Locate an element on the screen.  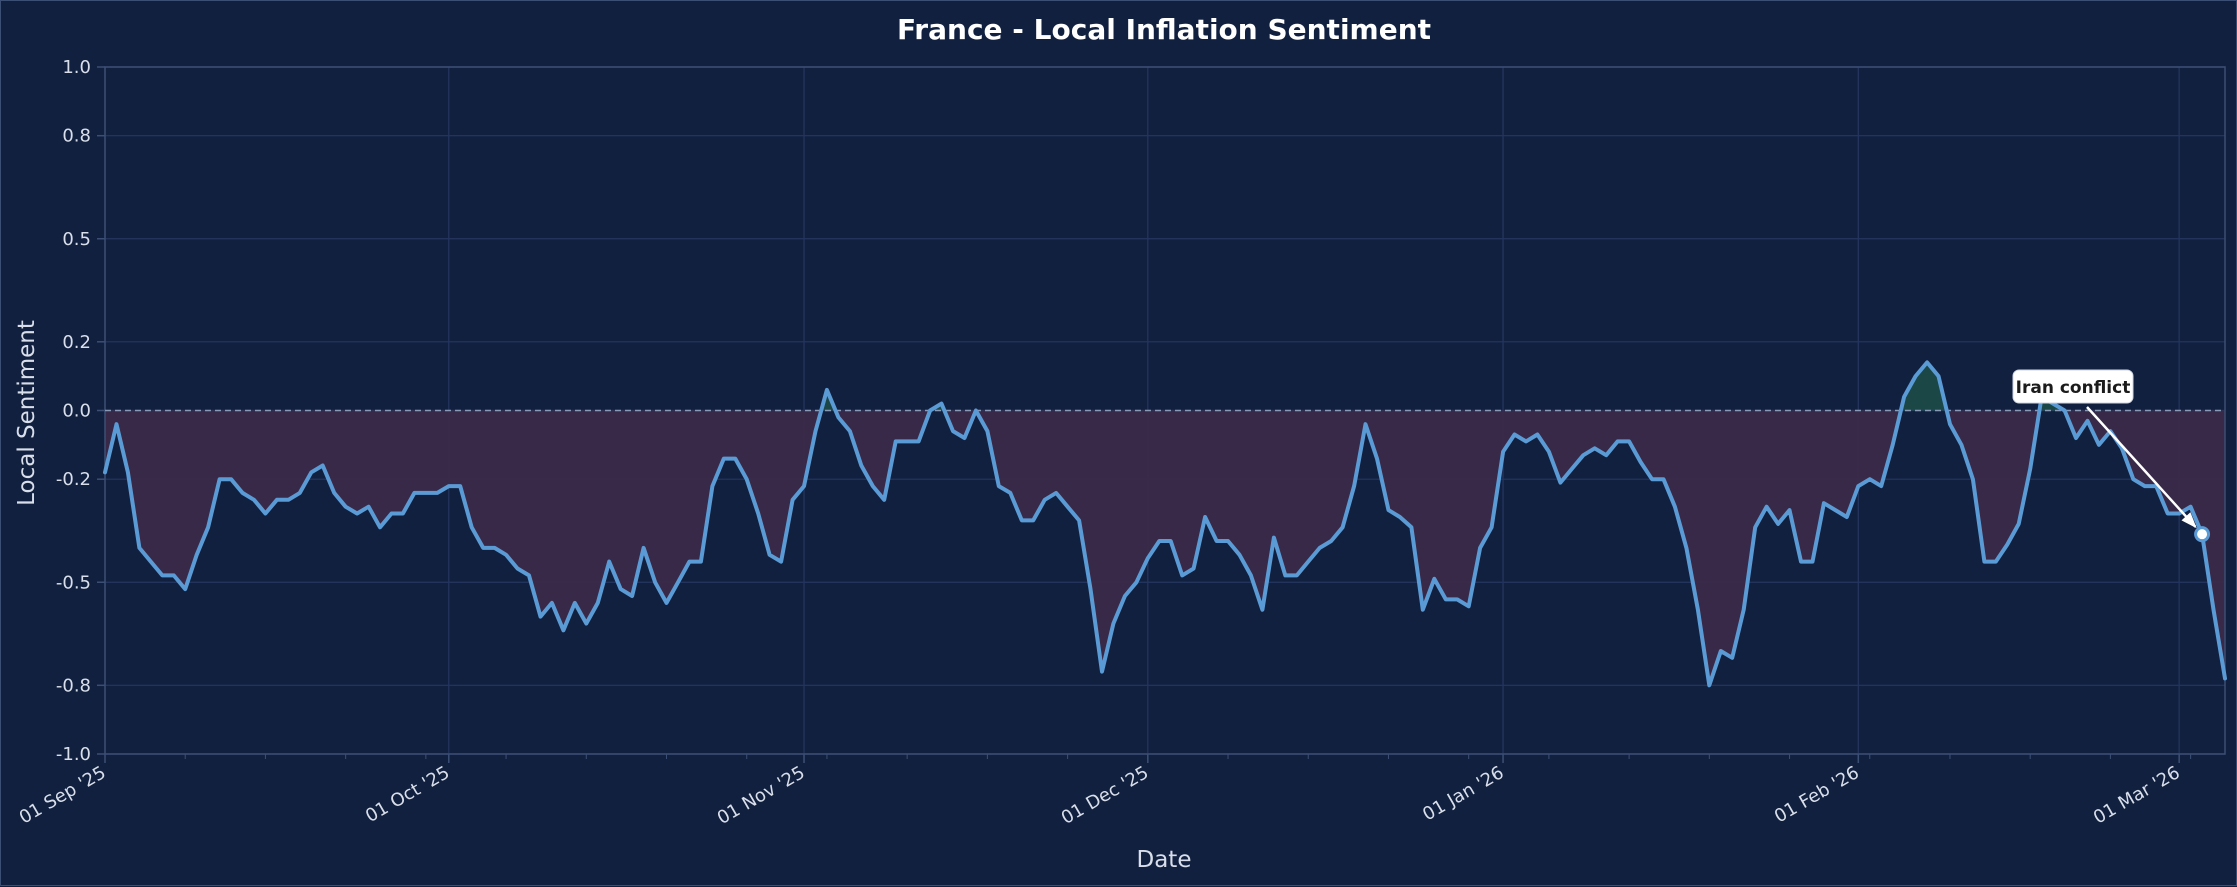
annotation-box is located at coordinates (2073, 386).